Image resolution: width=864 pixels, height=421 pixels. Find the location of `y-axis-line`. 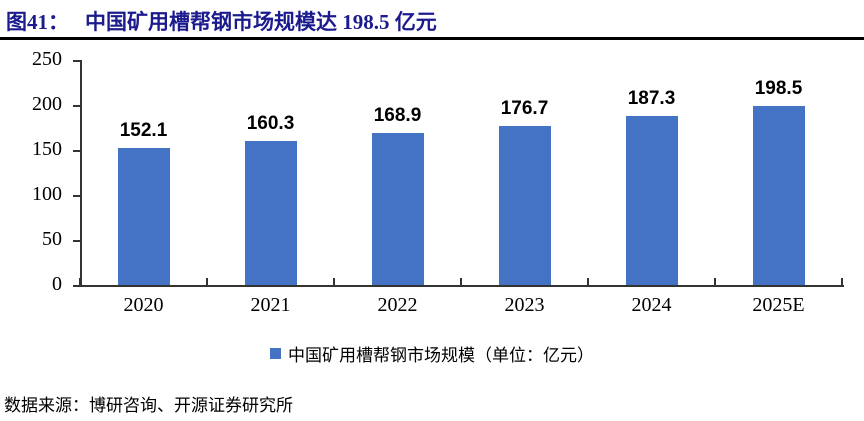

y-axis-line is located at coordinates (81, 172).